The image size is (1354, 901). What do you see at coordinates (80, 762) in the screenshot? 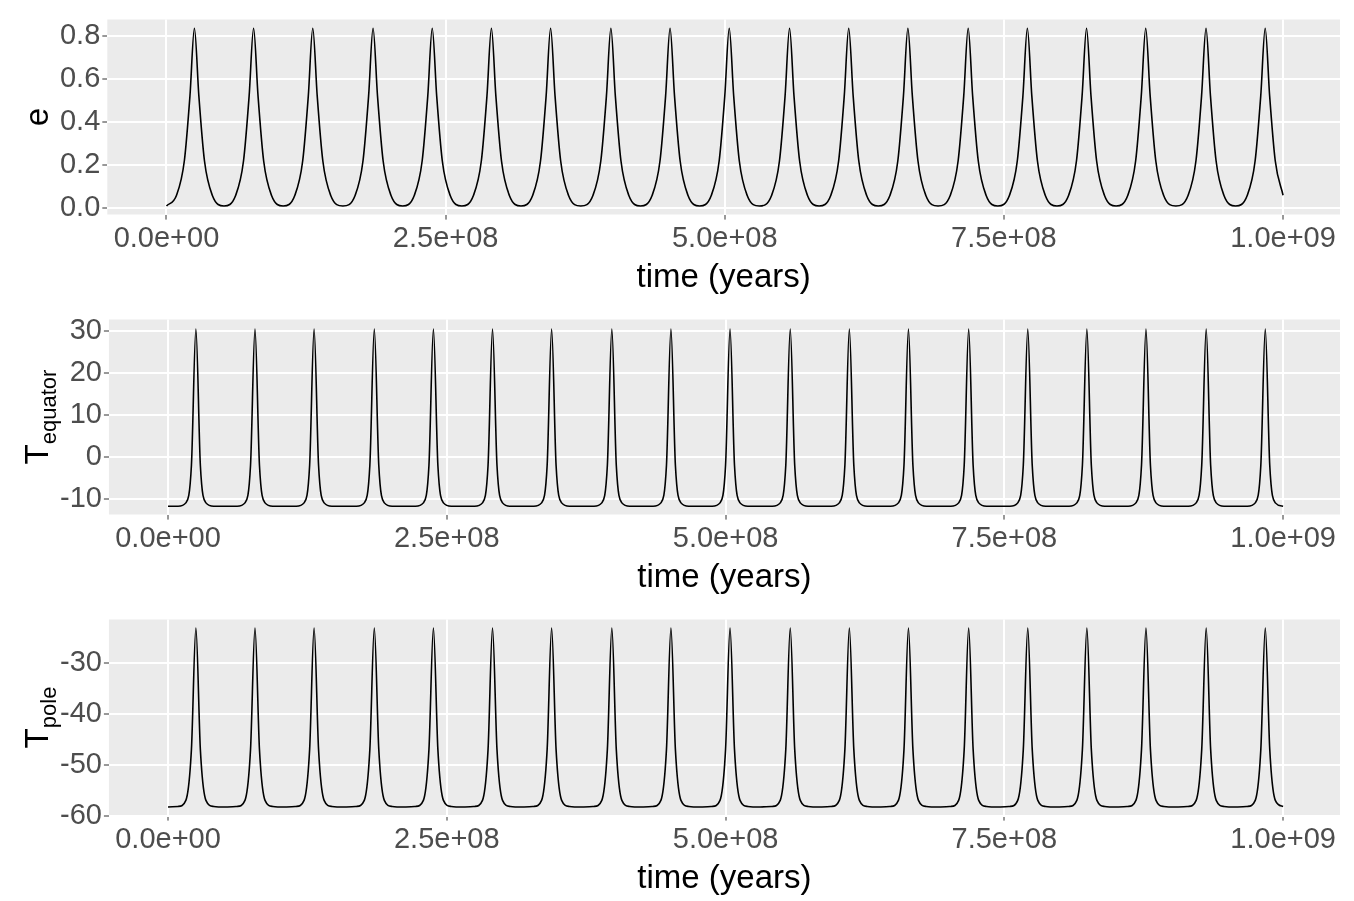
I see `y-tick-label: -50` at bounding box center [80, 762].